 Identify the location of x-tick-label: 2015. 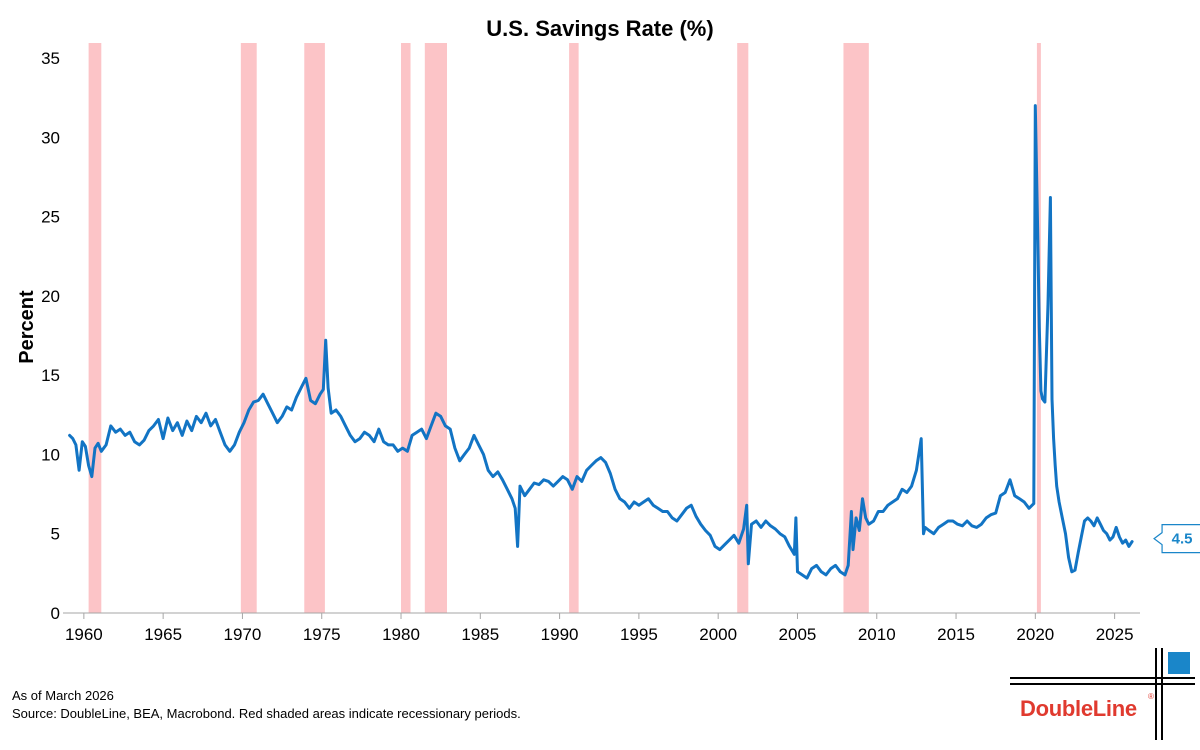
(956, 634).